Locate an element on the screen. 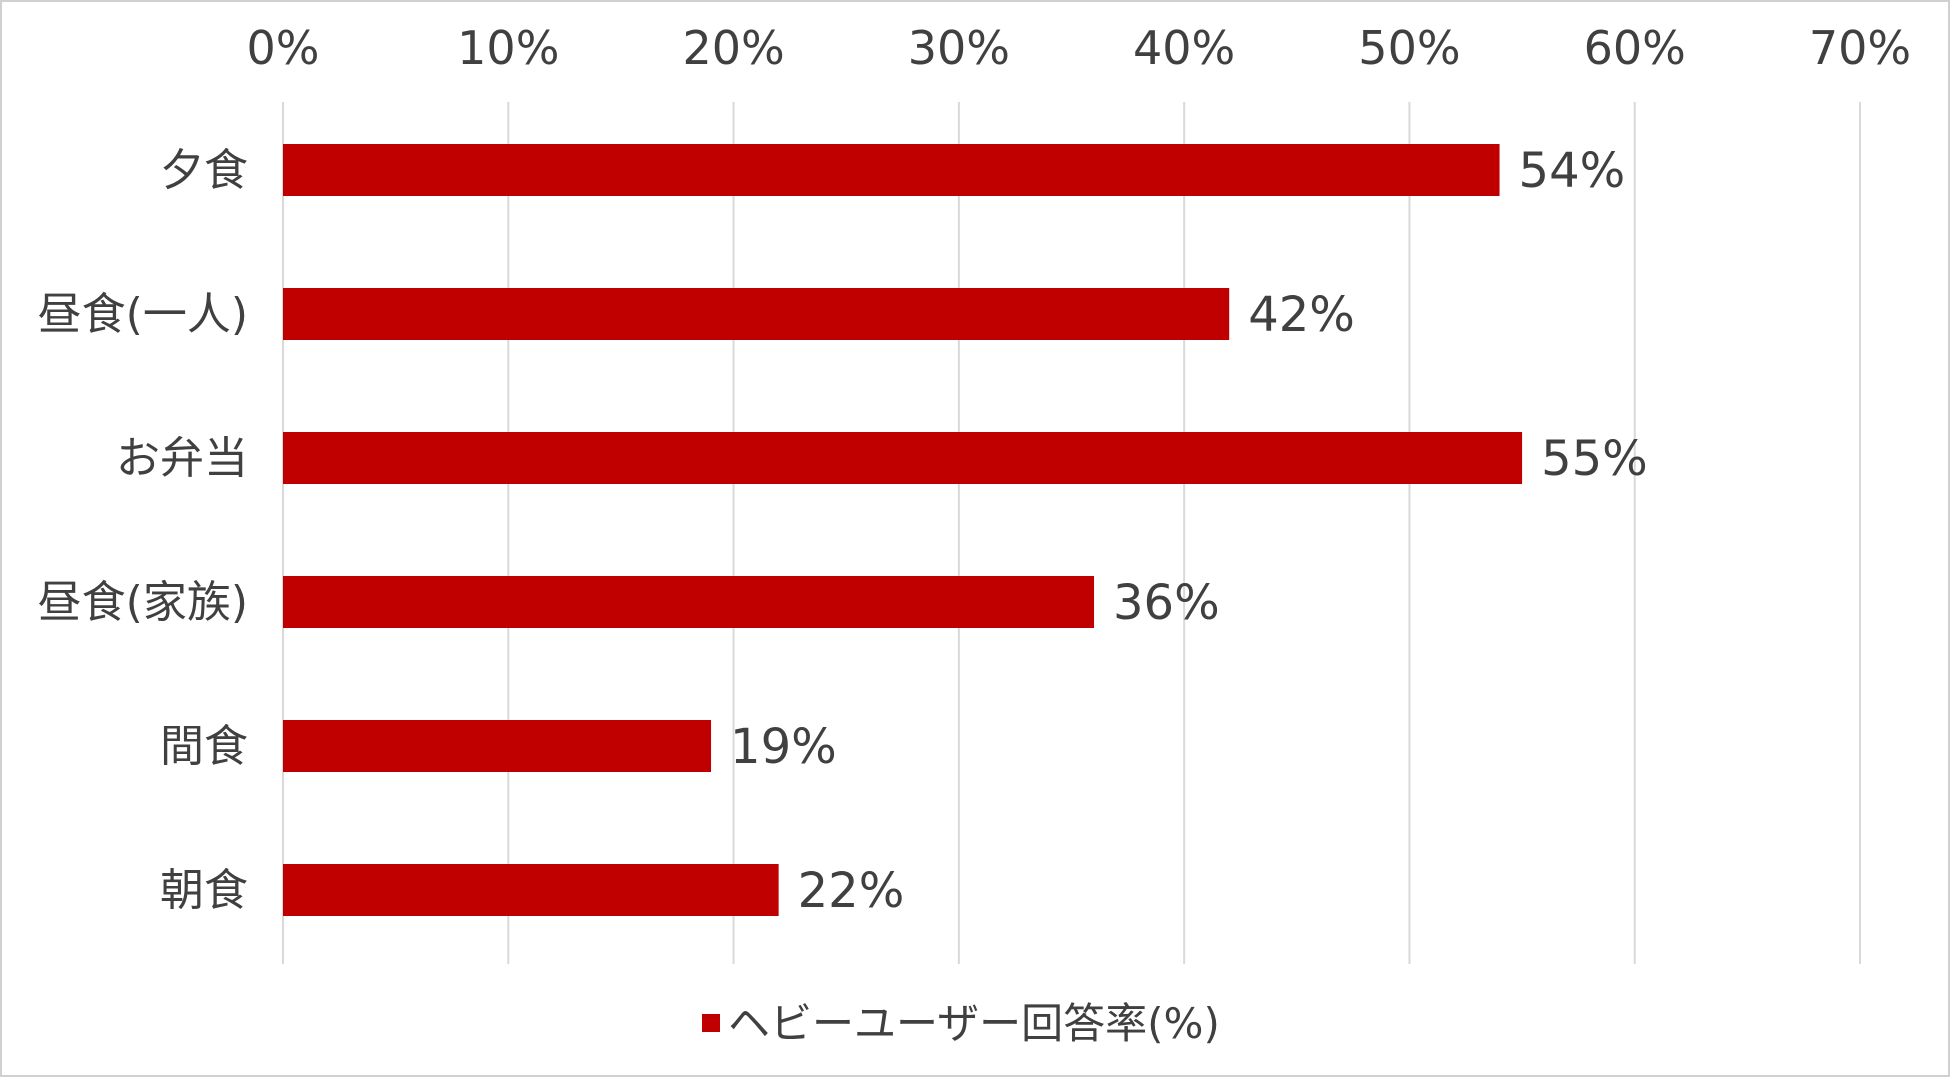  x-tick-label: 20% is located at coordinates (733, 48).